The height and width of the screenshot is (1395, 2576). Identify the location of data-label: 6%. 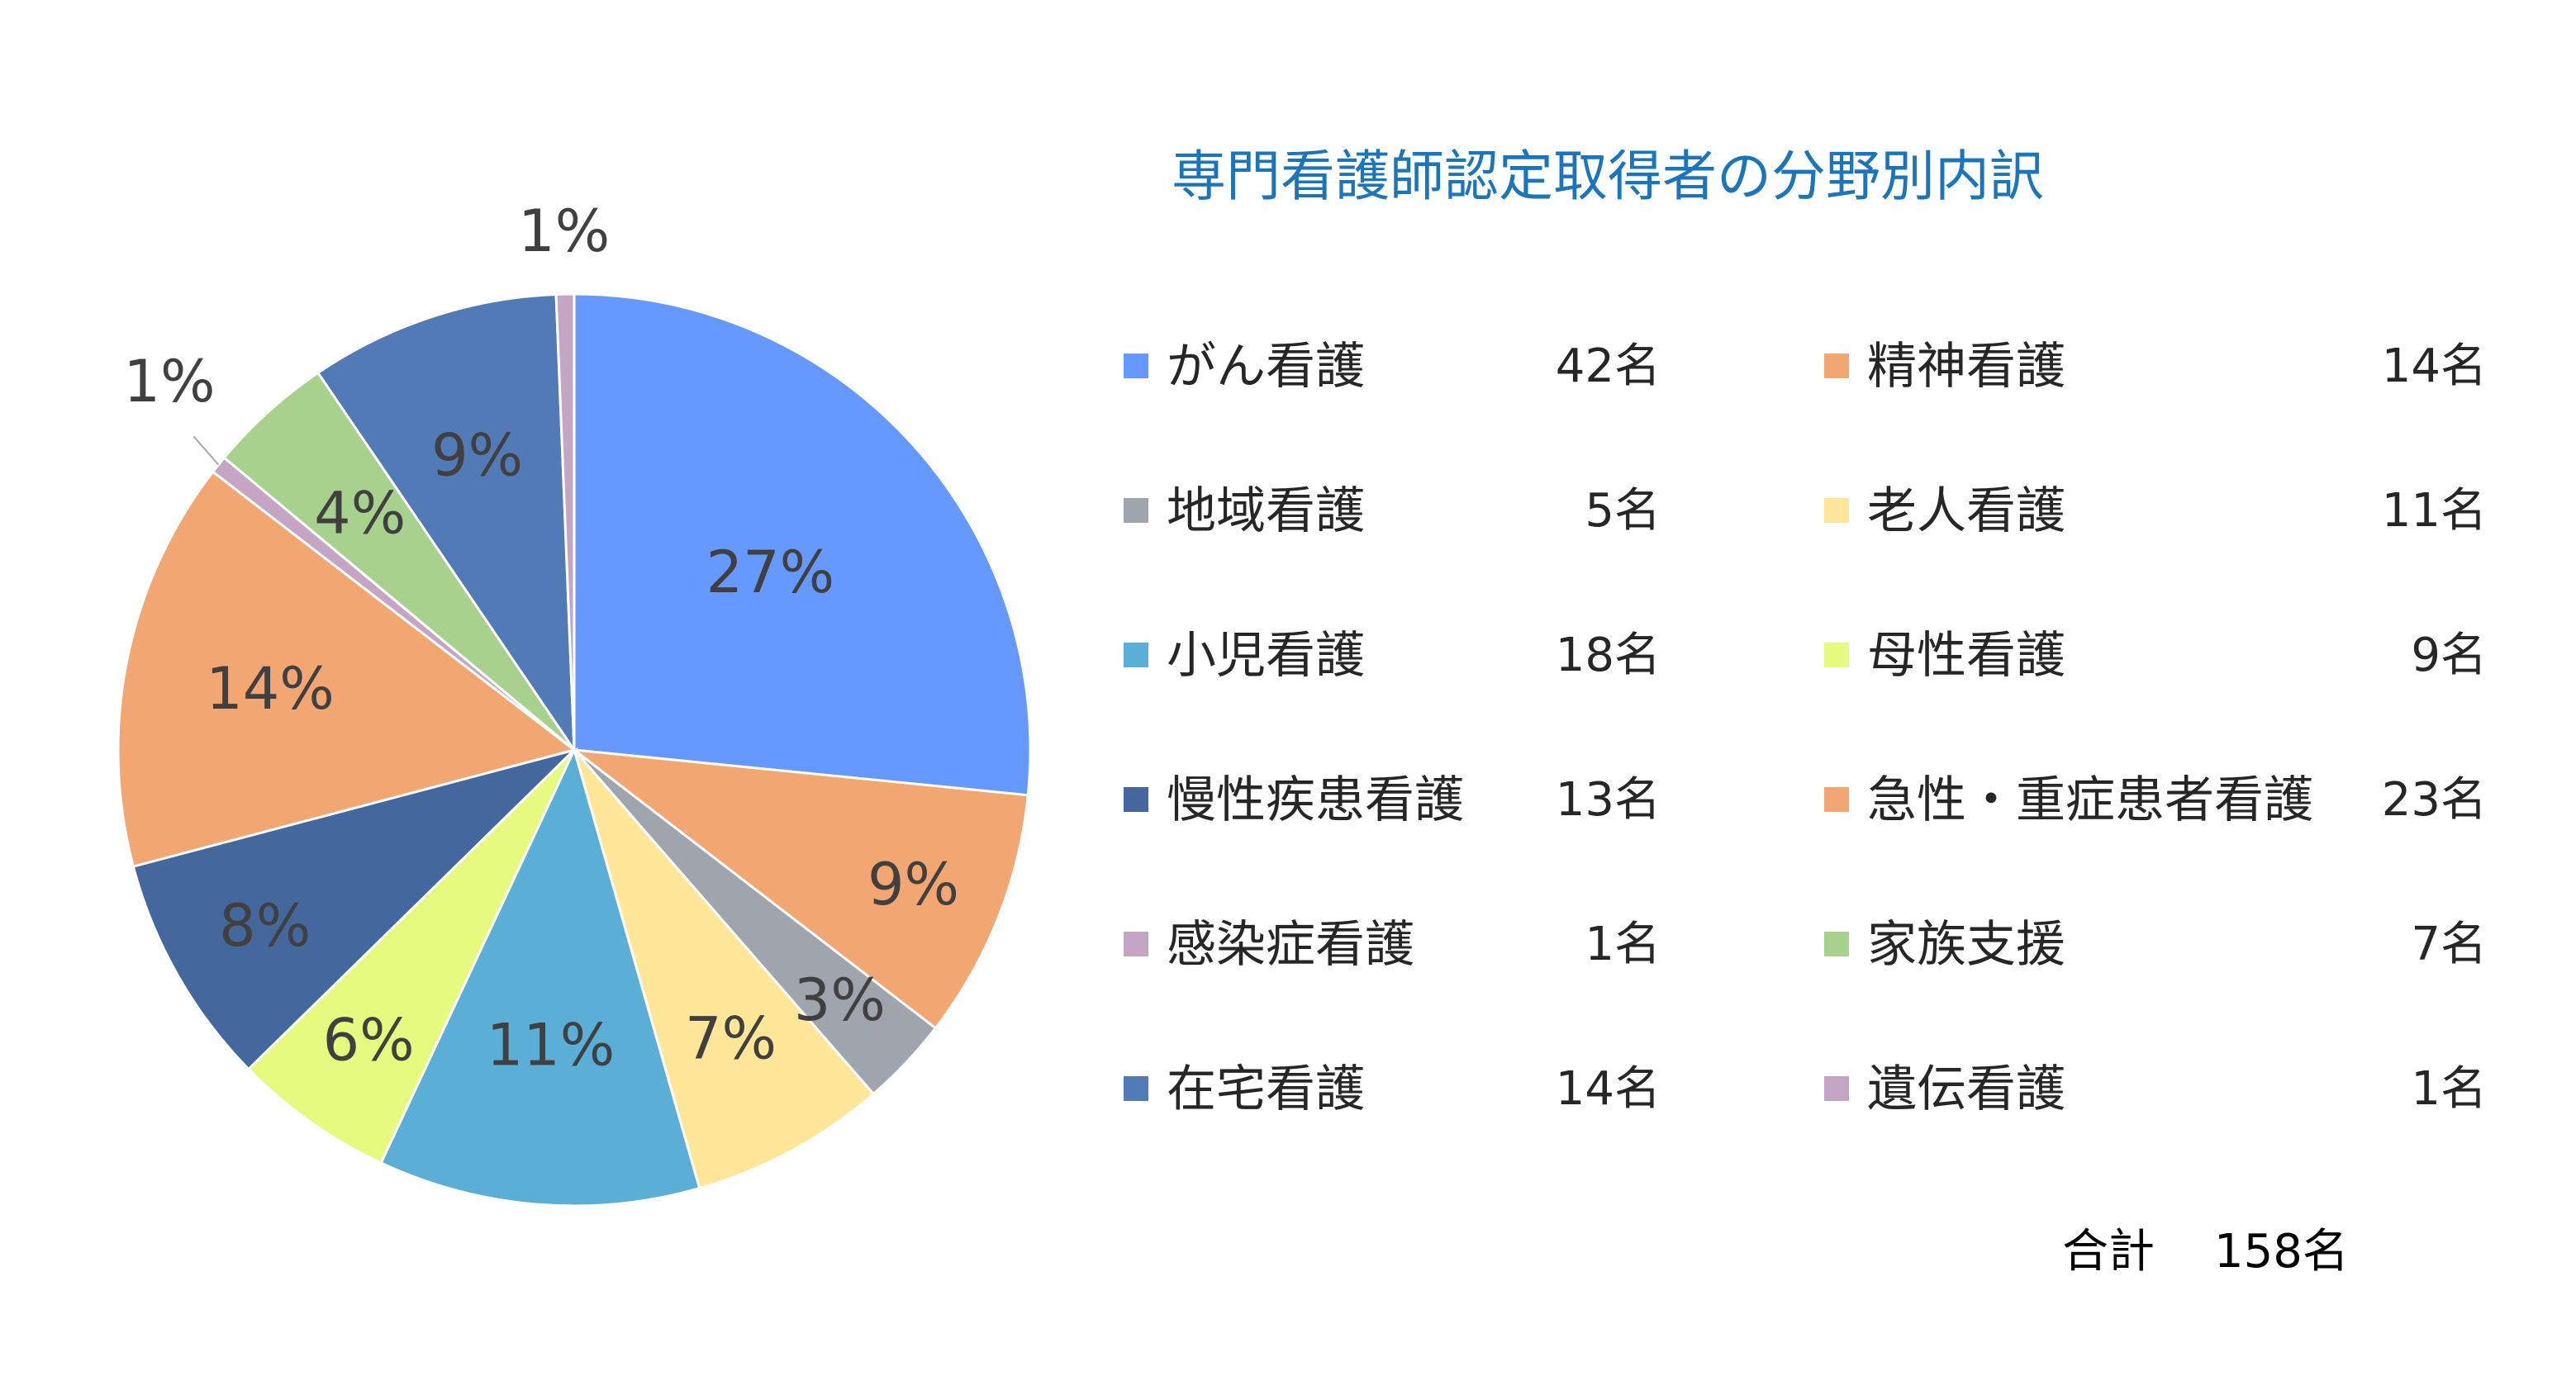
(369, 1040).